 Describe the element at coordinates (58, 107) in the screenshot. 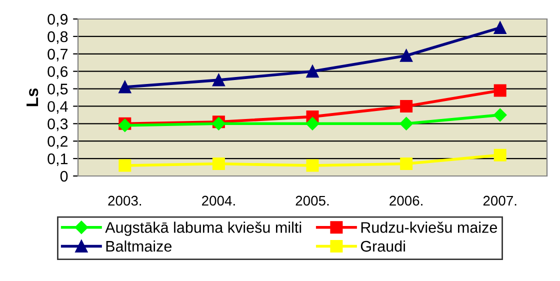

I see `y-tick-label: 0,4` at that location.